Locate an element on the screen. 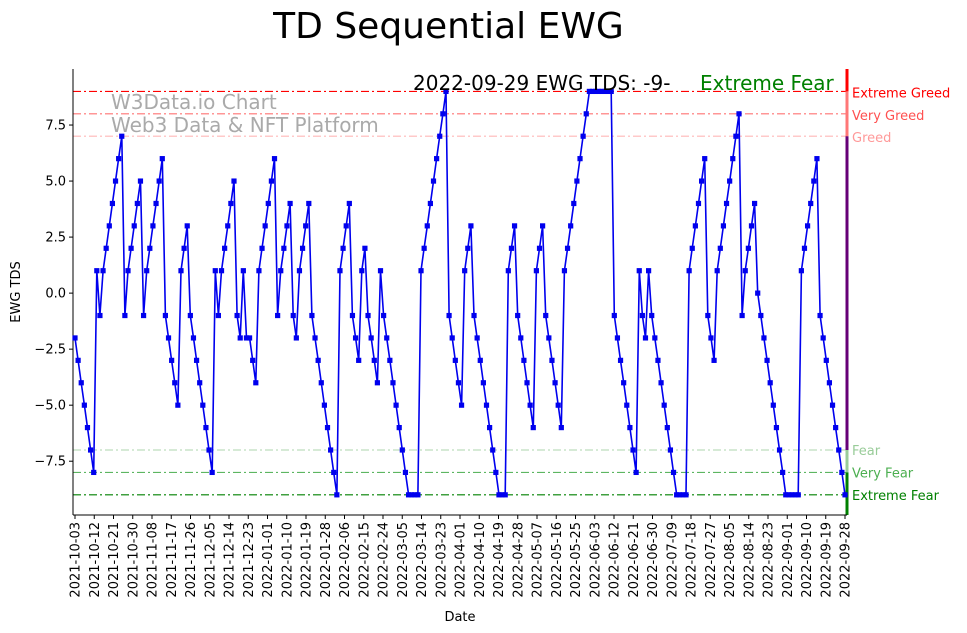  x-tick-label: 2022-07-27 is located at coordinates (711, 560).